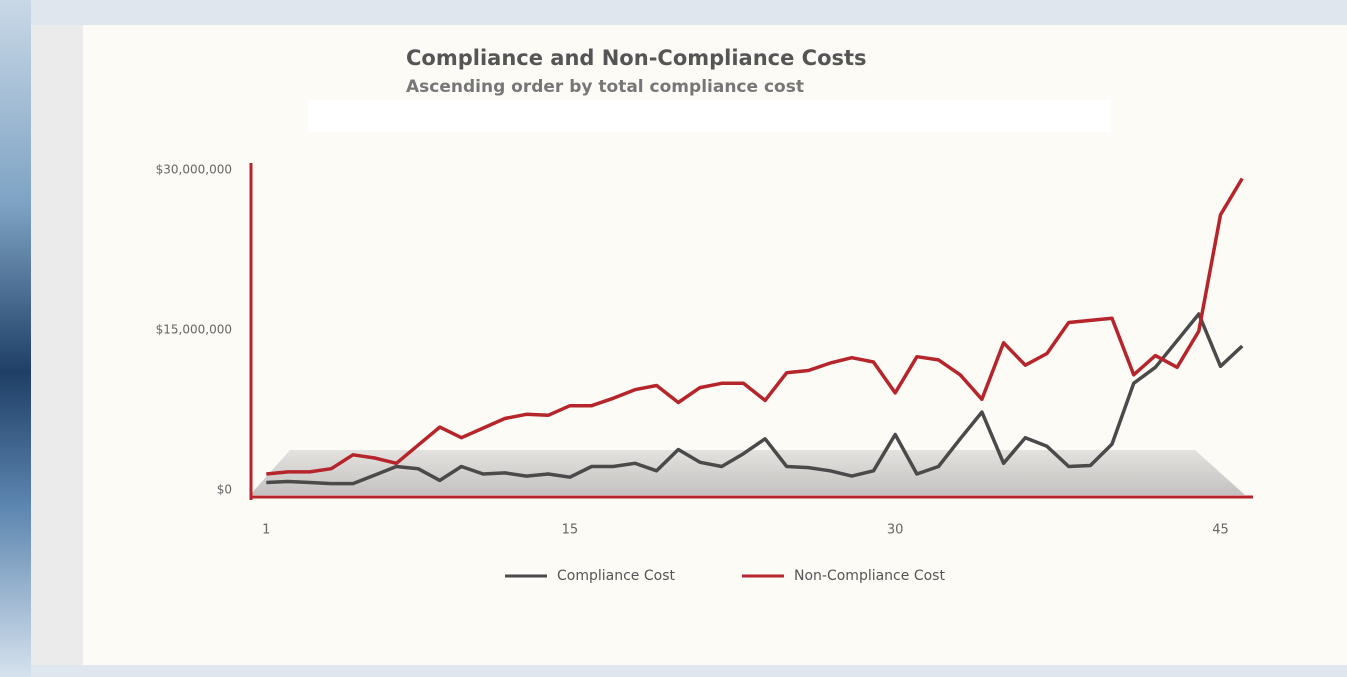 Image resolution: width=1347 pixels, height=677 pixels. I want to click on floor-shading, so click(747, 472).